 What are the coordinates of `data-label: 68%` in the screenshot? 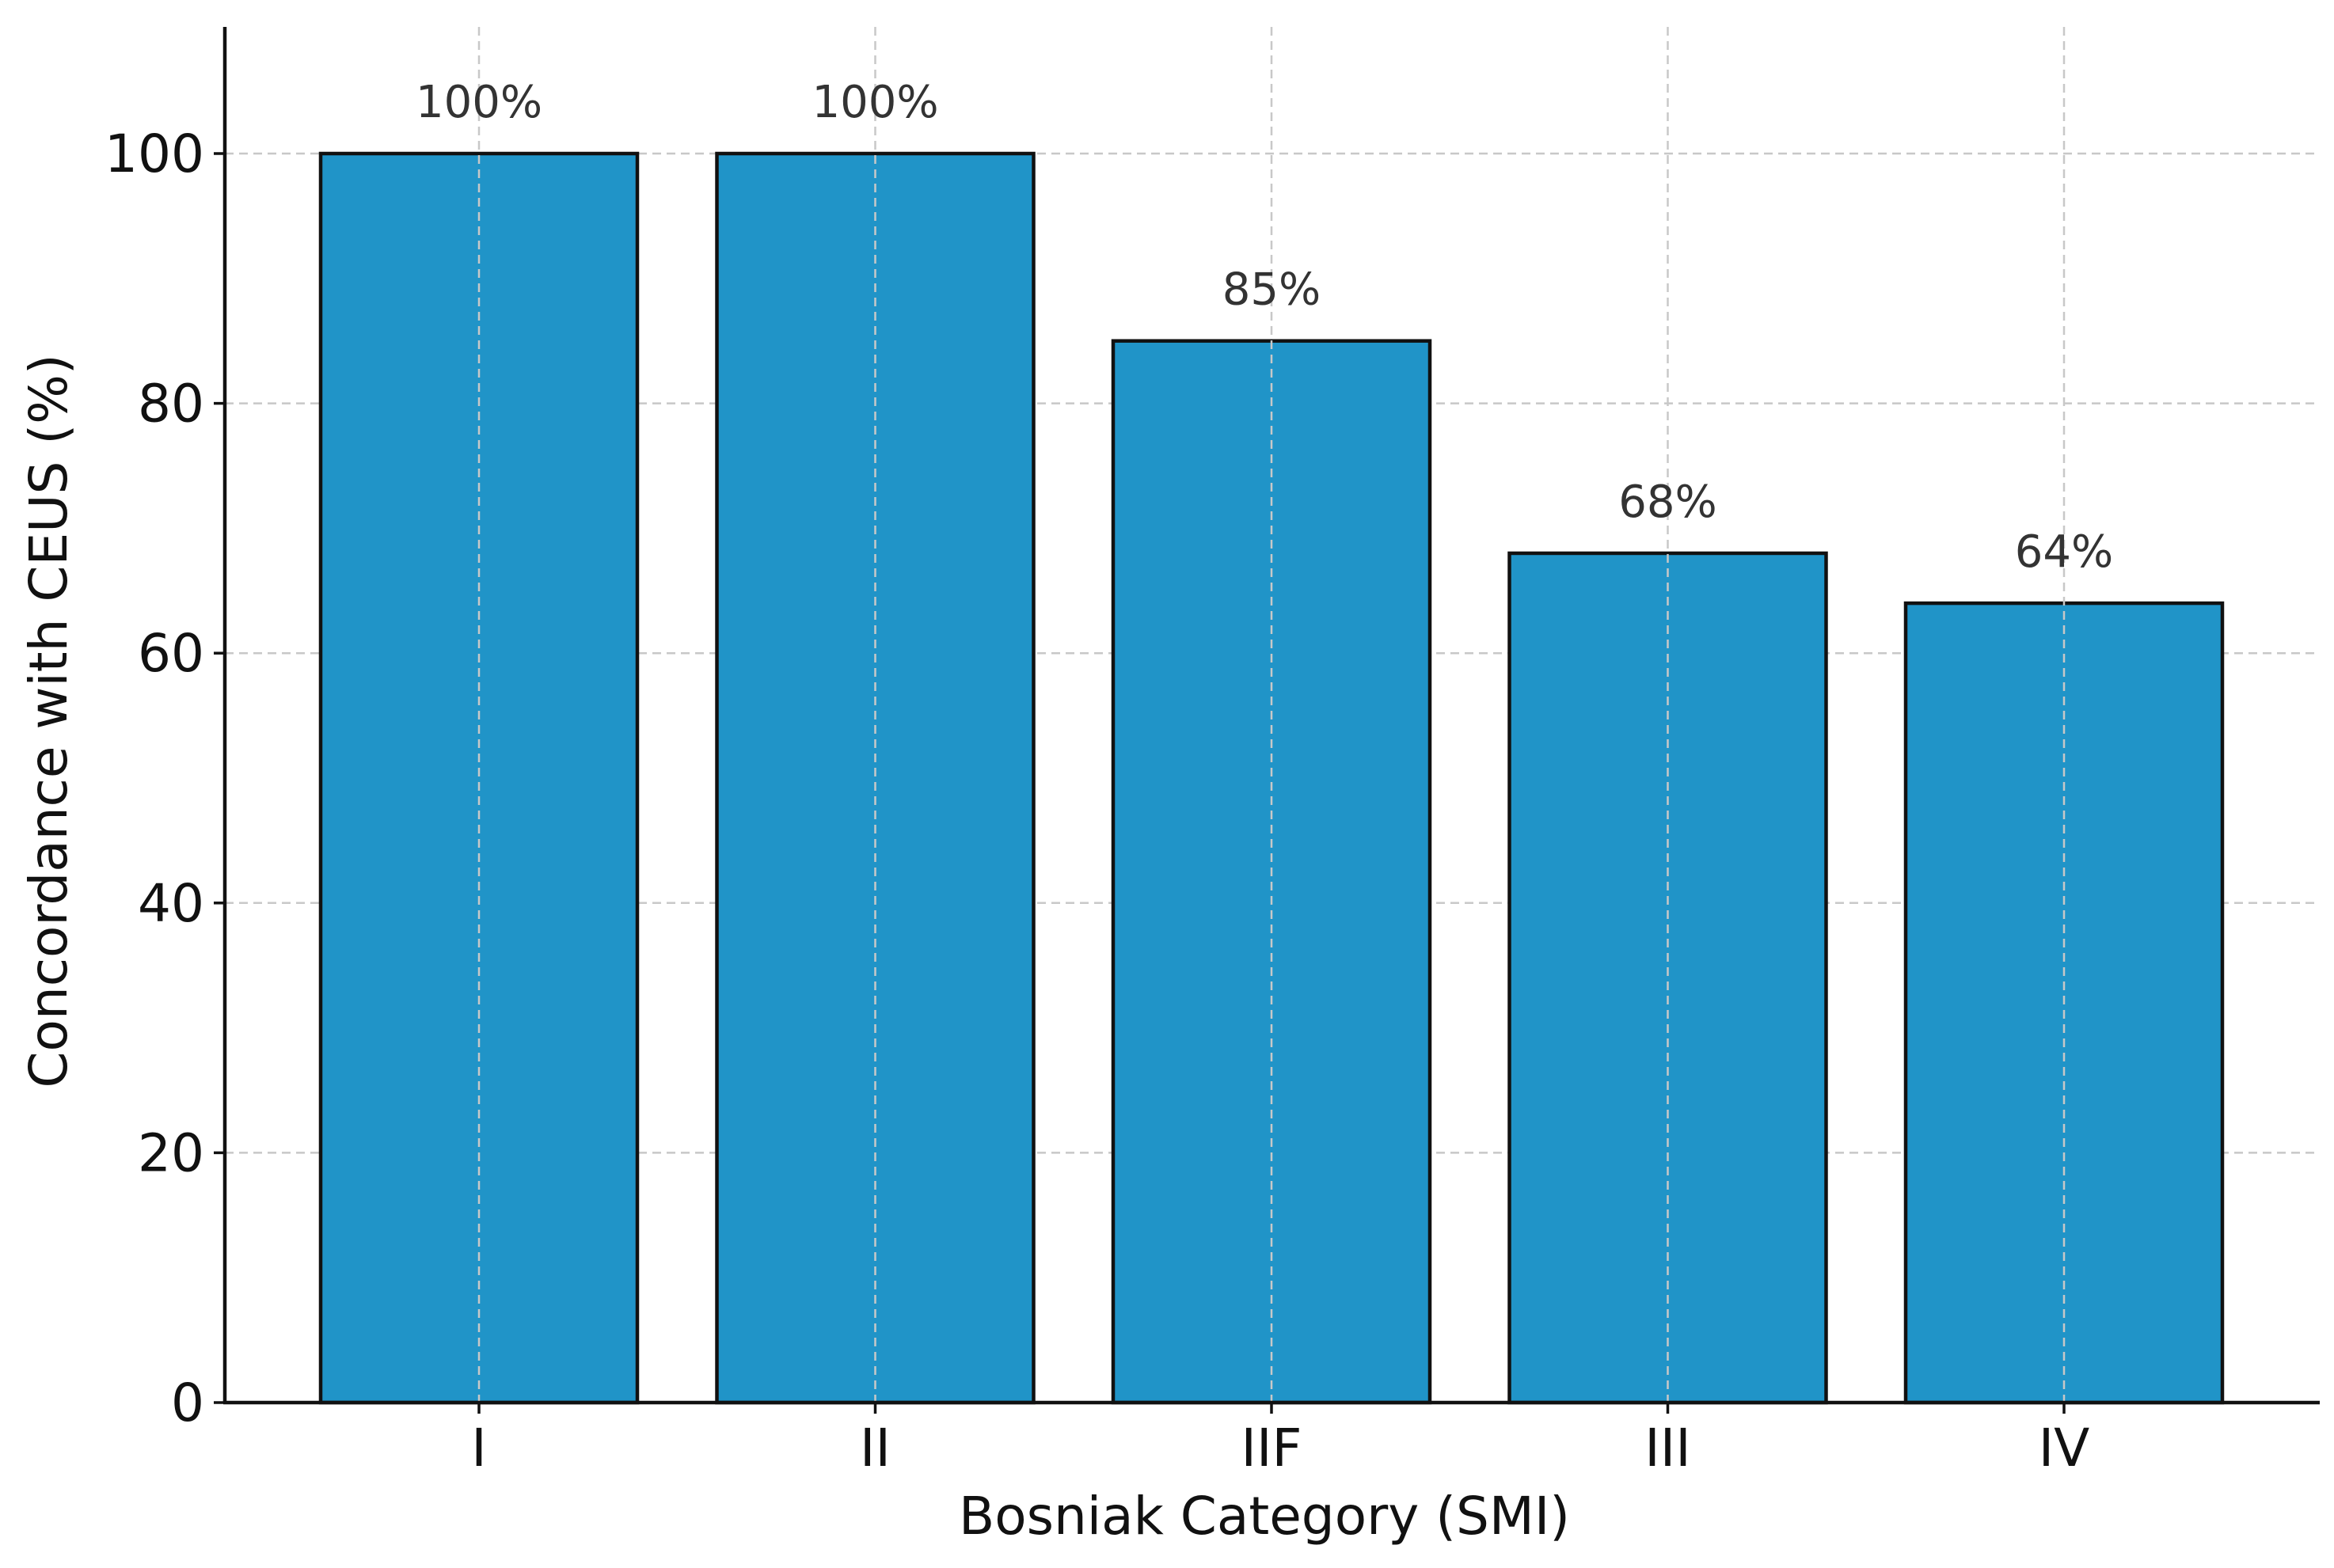 It's located at (1667, 502).